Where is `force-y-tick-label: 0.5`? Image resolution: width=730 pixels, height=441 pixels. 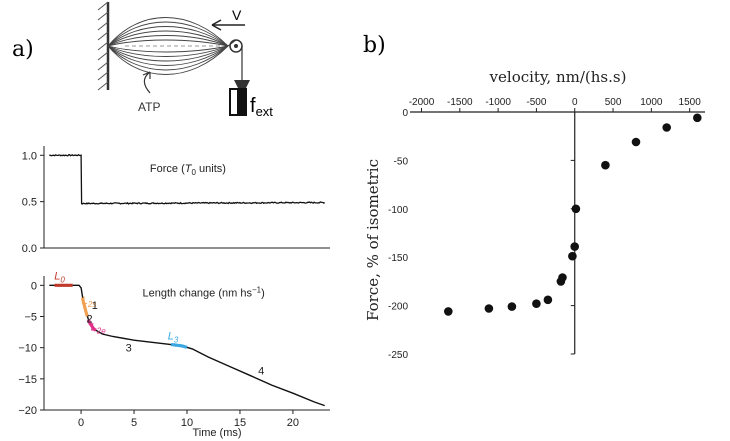 force-y-tick-label: 0.5 is located at coordinates (29, 203).